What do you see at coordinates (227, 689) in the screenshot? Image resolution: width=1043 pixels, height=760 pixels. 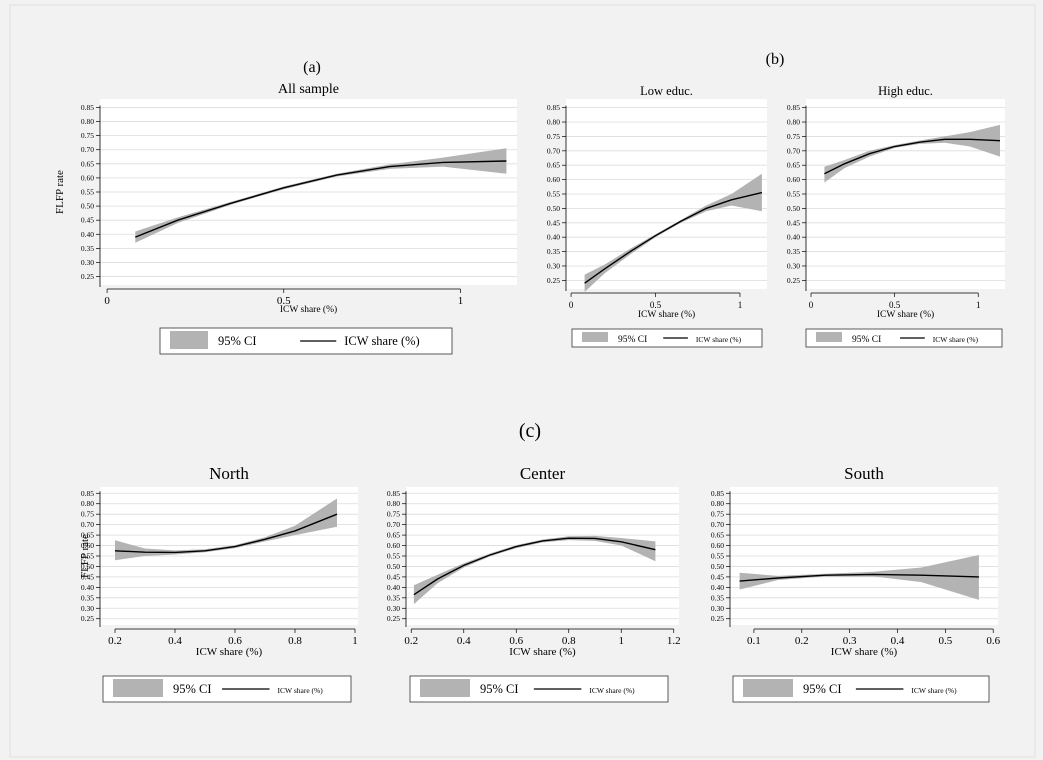 I see `legend-4: 95% CI ICW share (%)` at bounding box center [227, 689].